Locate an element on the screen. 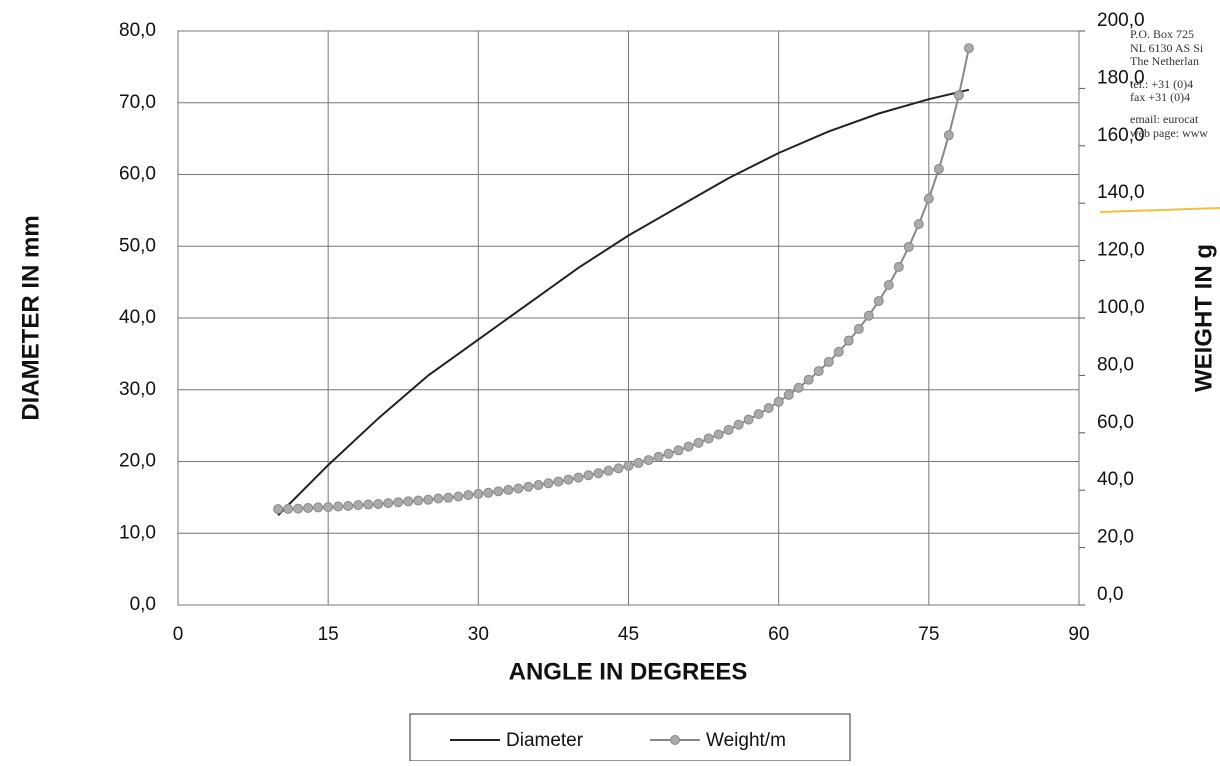  y-axis-label: DIAMETER IN mm is located at coordinates (30, 317).